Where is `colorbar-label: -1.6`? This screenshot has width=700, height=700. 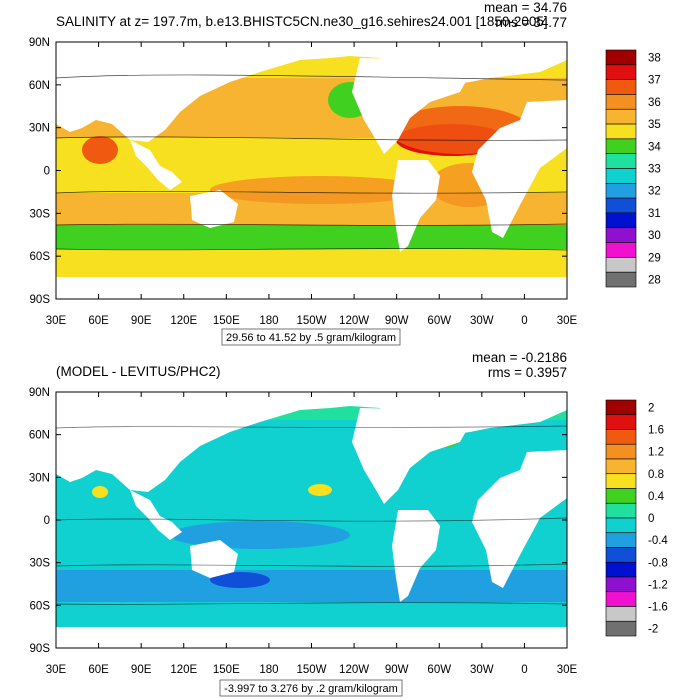 colorbar-label: -1.6 is located at coordinates (658, 608).